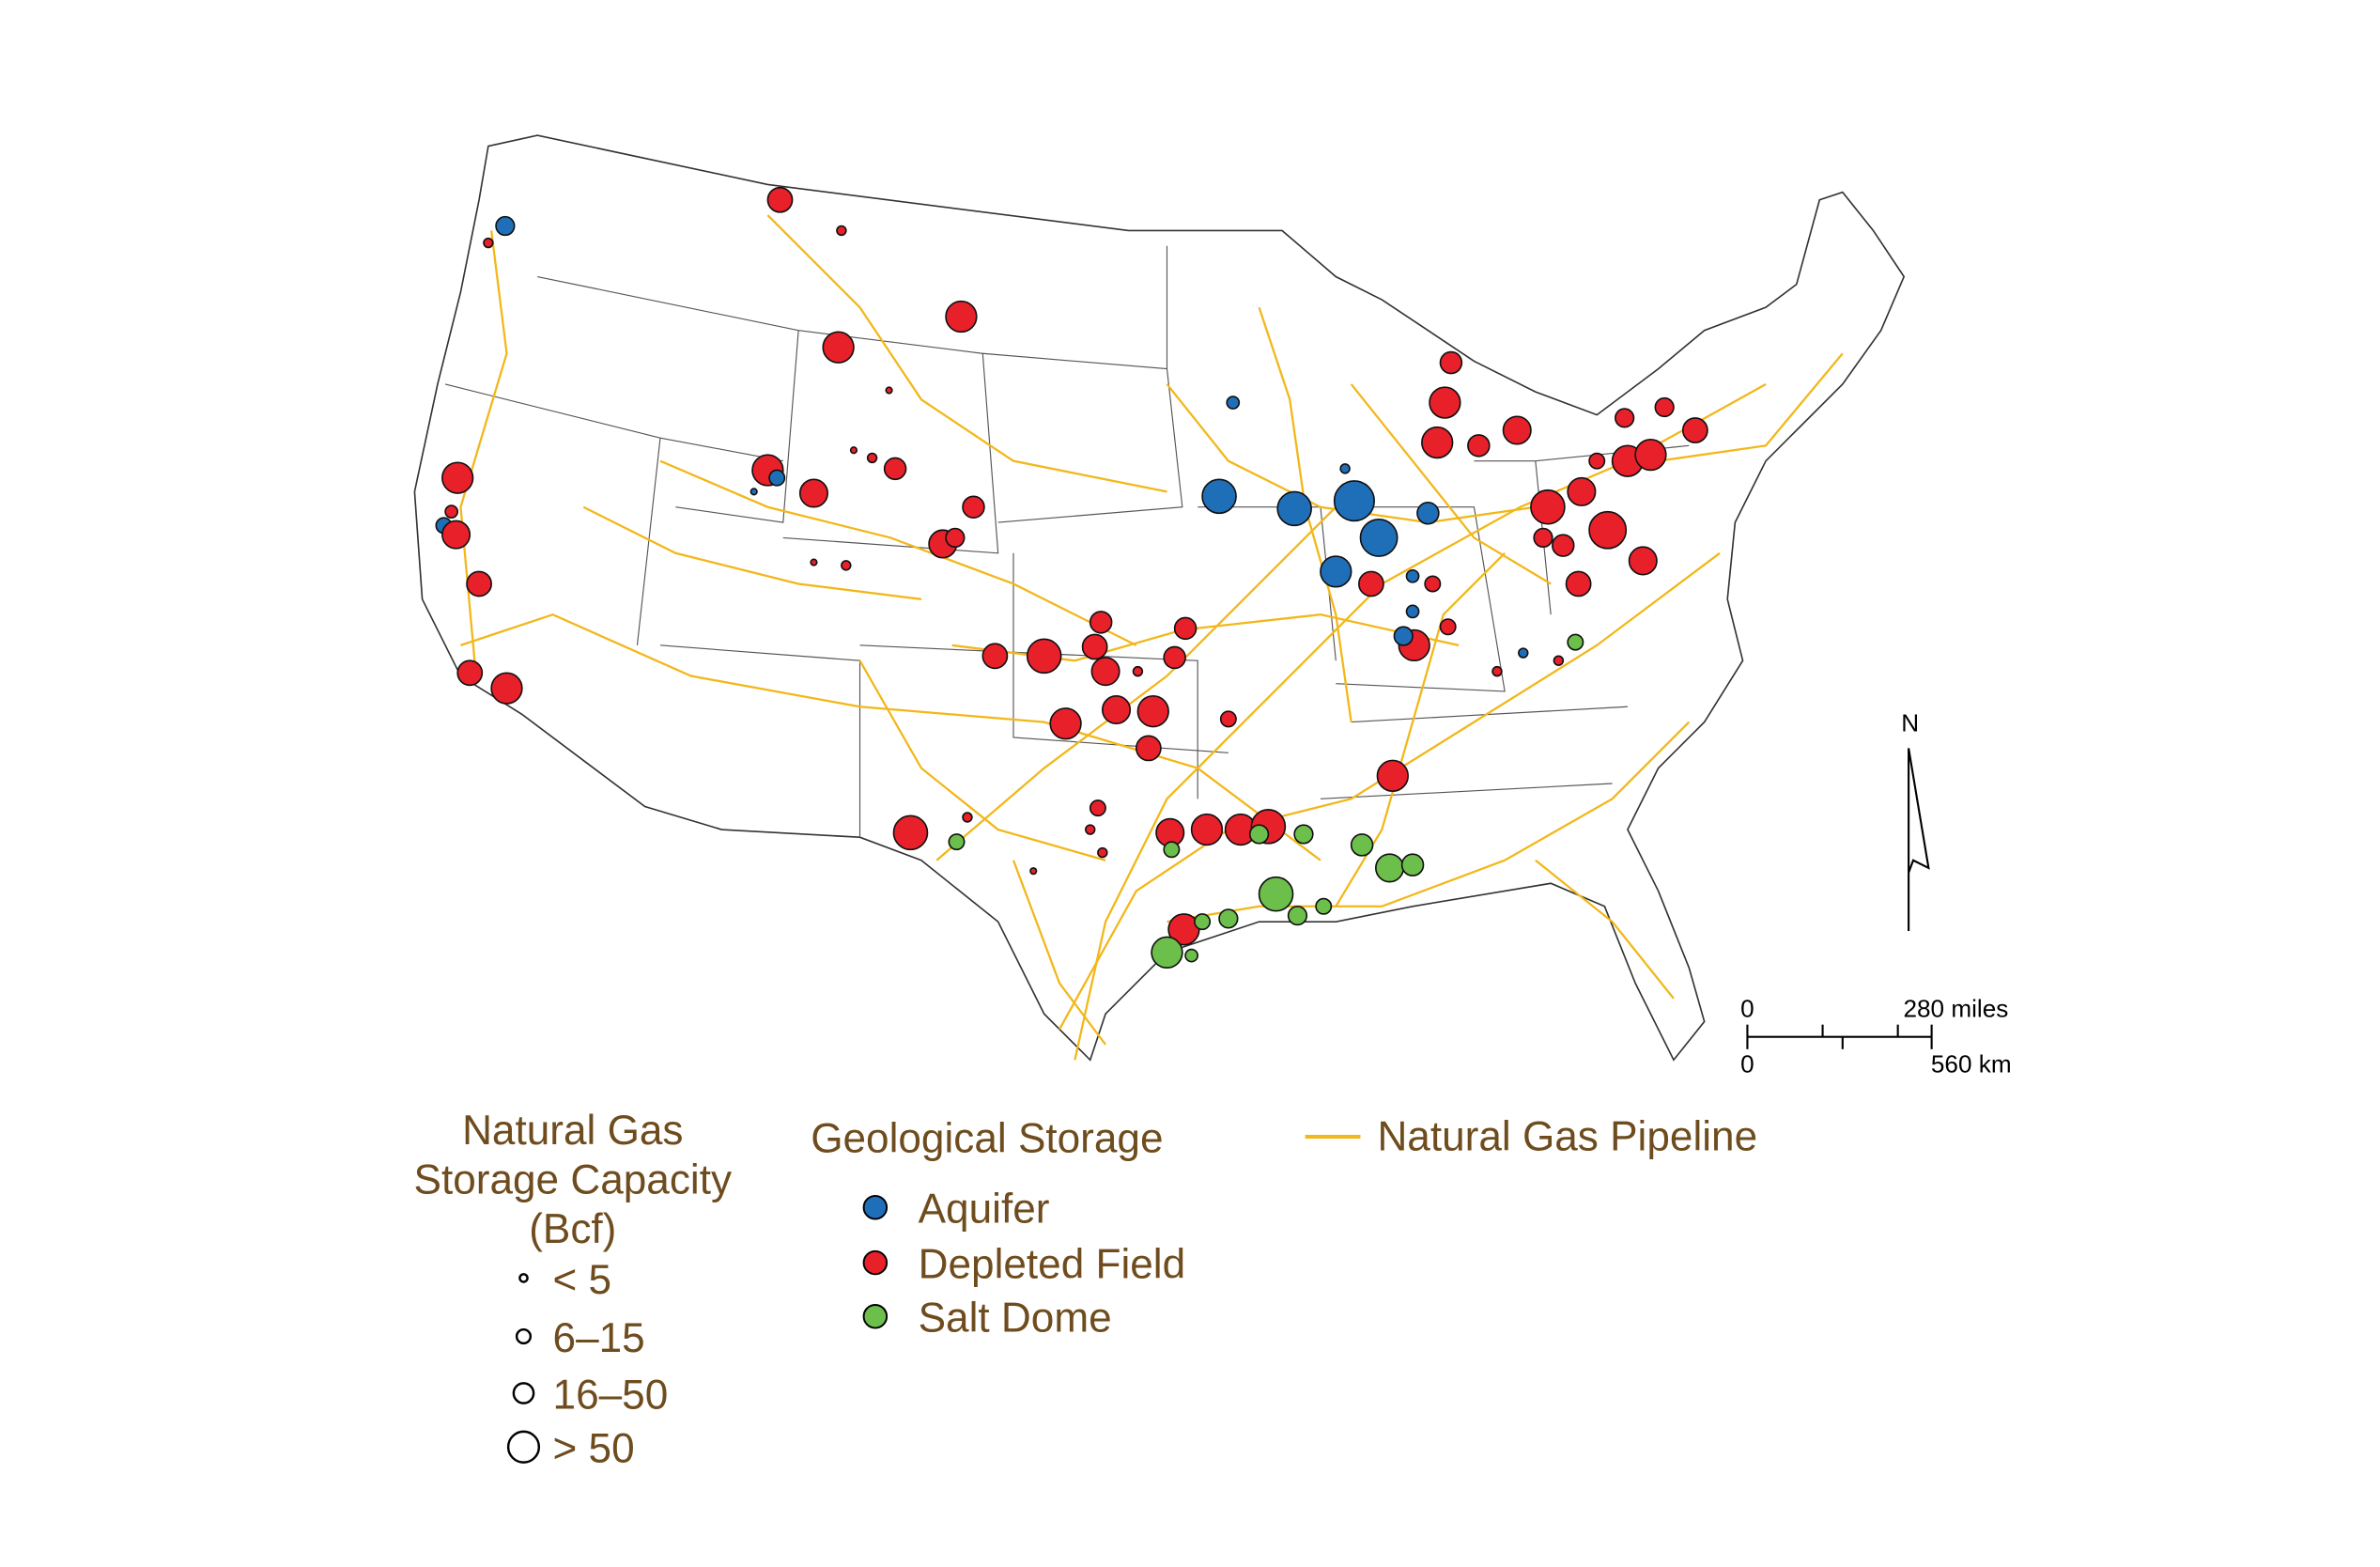 The width and height of the screenshot is (2380, 1567). I want to click on legend-title: Storage Capacity, so click(573, 1180).